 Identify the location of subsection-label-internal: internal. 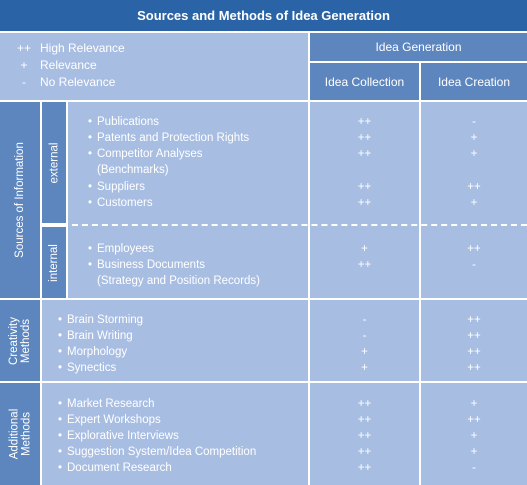
(54, 262).